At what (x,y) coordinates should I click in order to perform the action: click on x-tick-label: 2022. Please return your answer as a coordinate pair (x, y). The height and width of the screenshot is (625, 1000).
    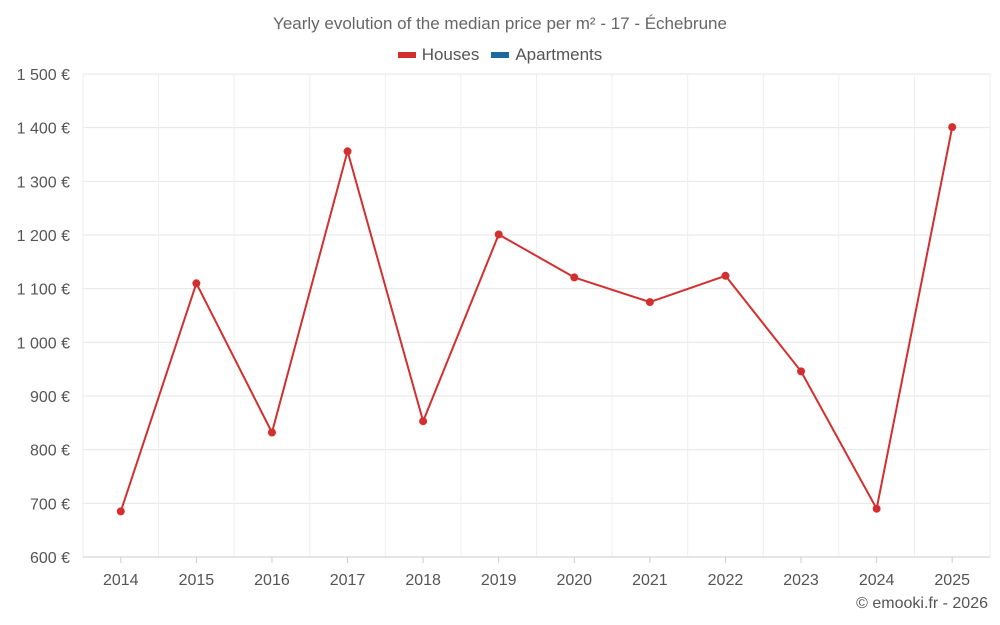
    Looking at the image, I should click on (726, 580).